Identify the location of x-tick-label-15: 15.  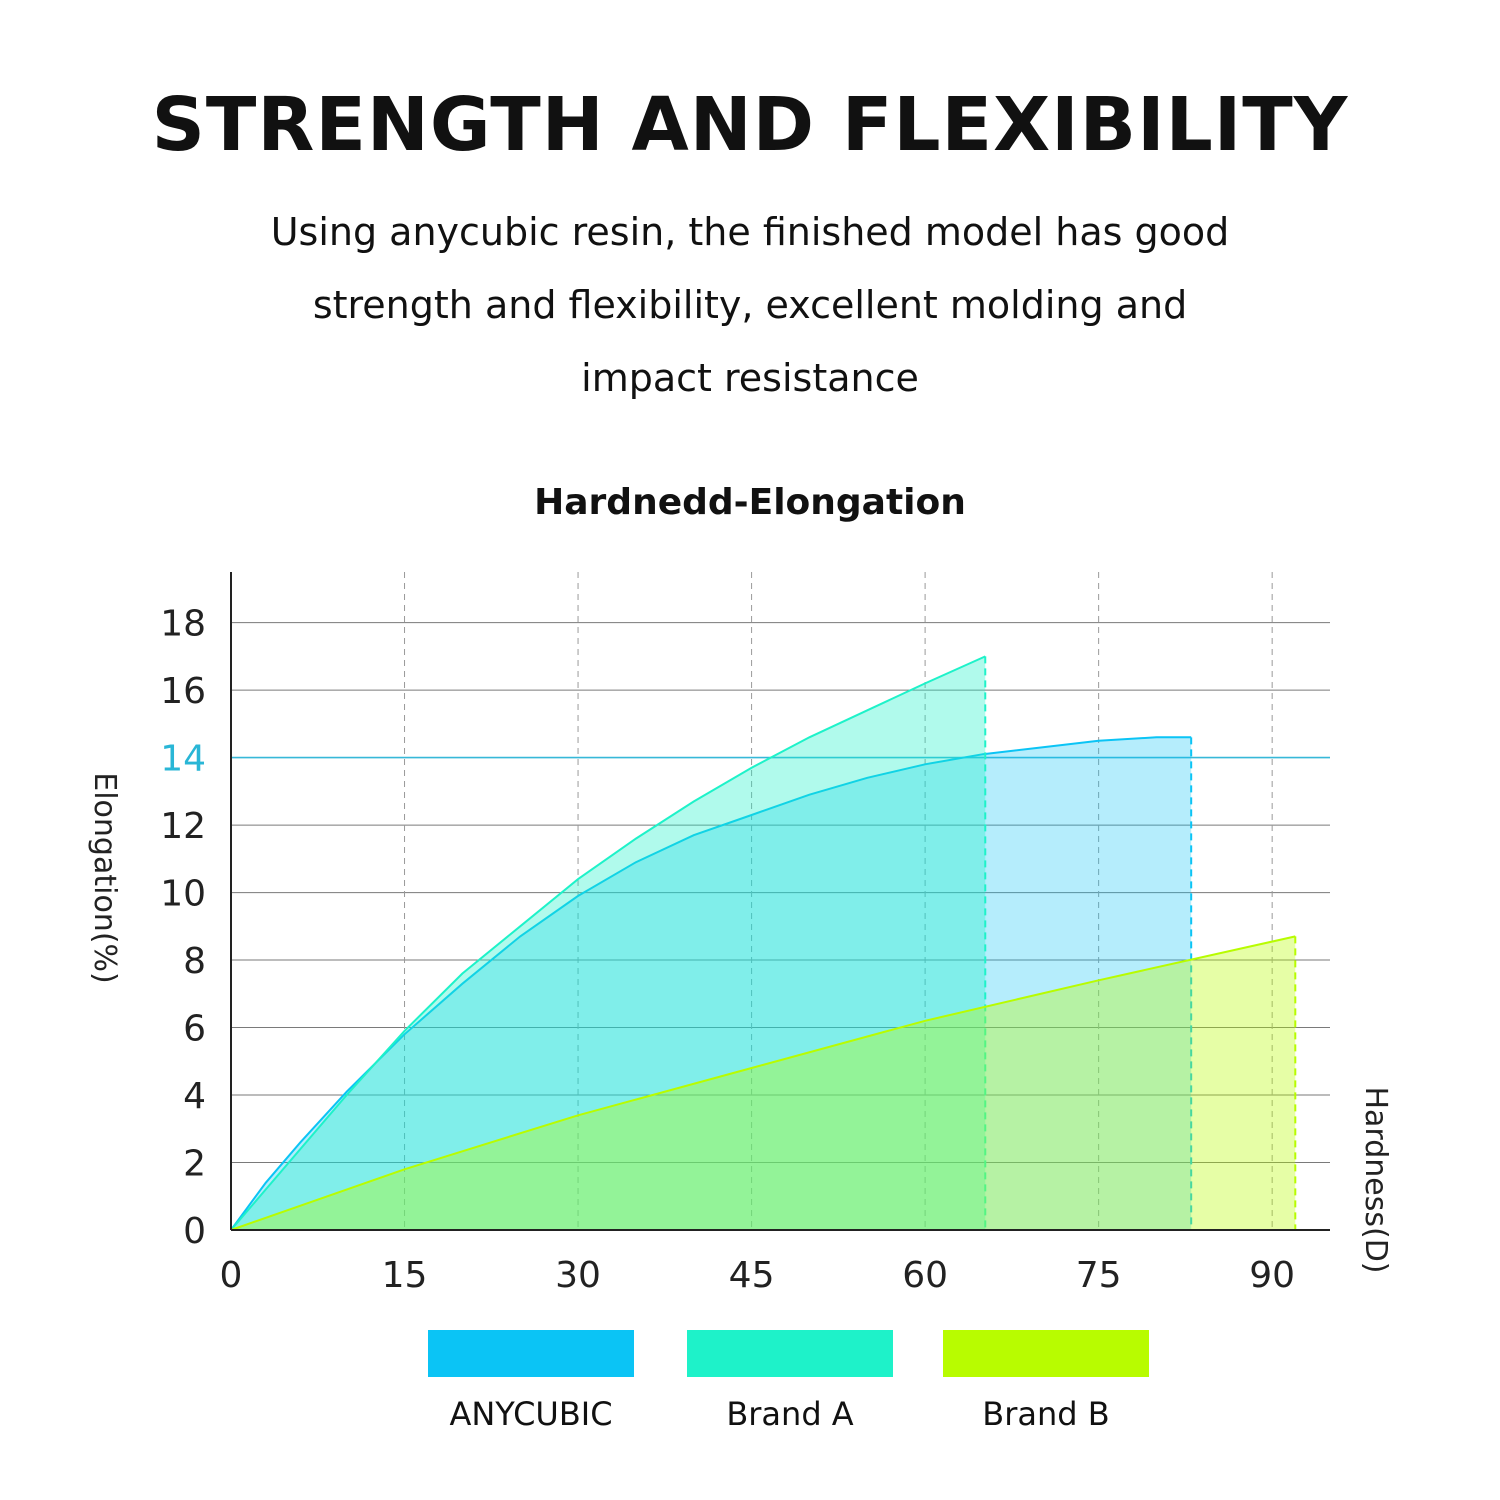
(405, 1275).